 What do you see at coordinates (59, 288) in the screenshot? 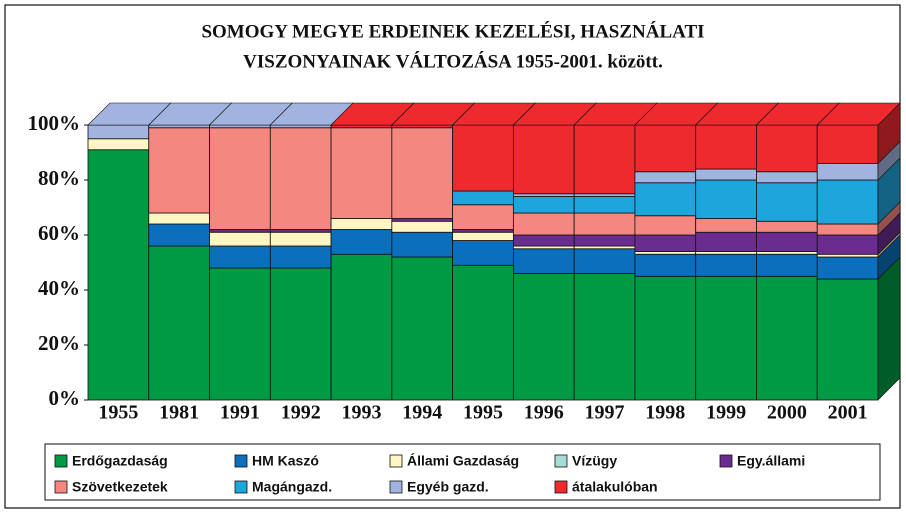
I see `y-tick-label: 40%` at bounding box center [59, 288].